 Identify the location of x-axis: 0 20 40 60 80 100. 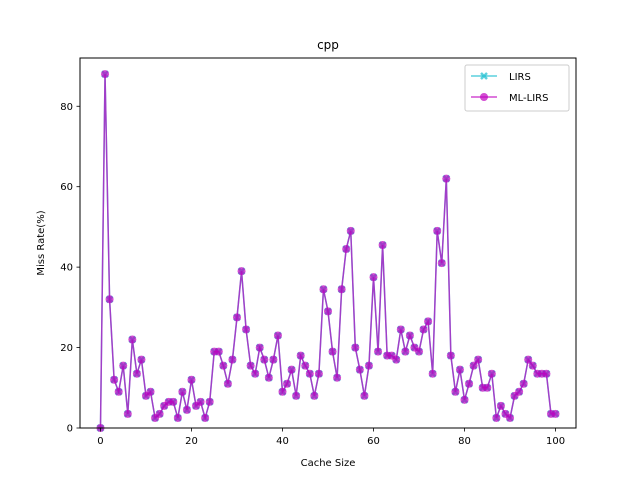
(331, 437).